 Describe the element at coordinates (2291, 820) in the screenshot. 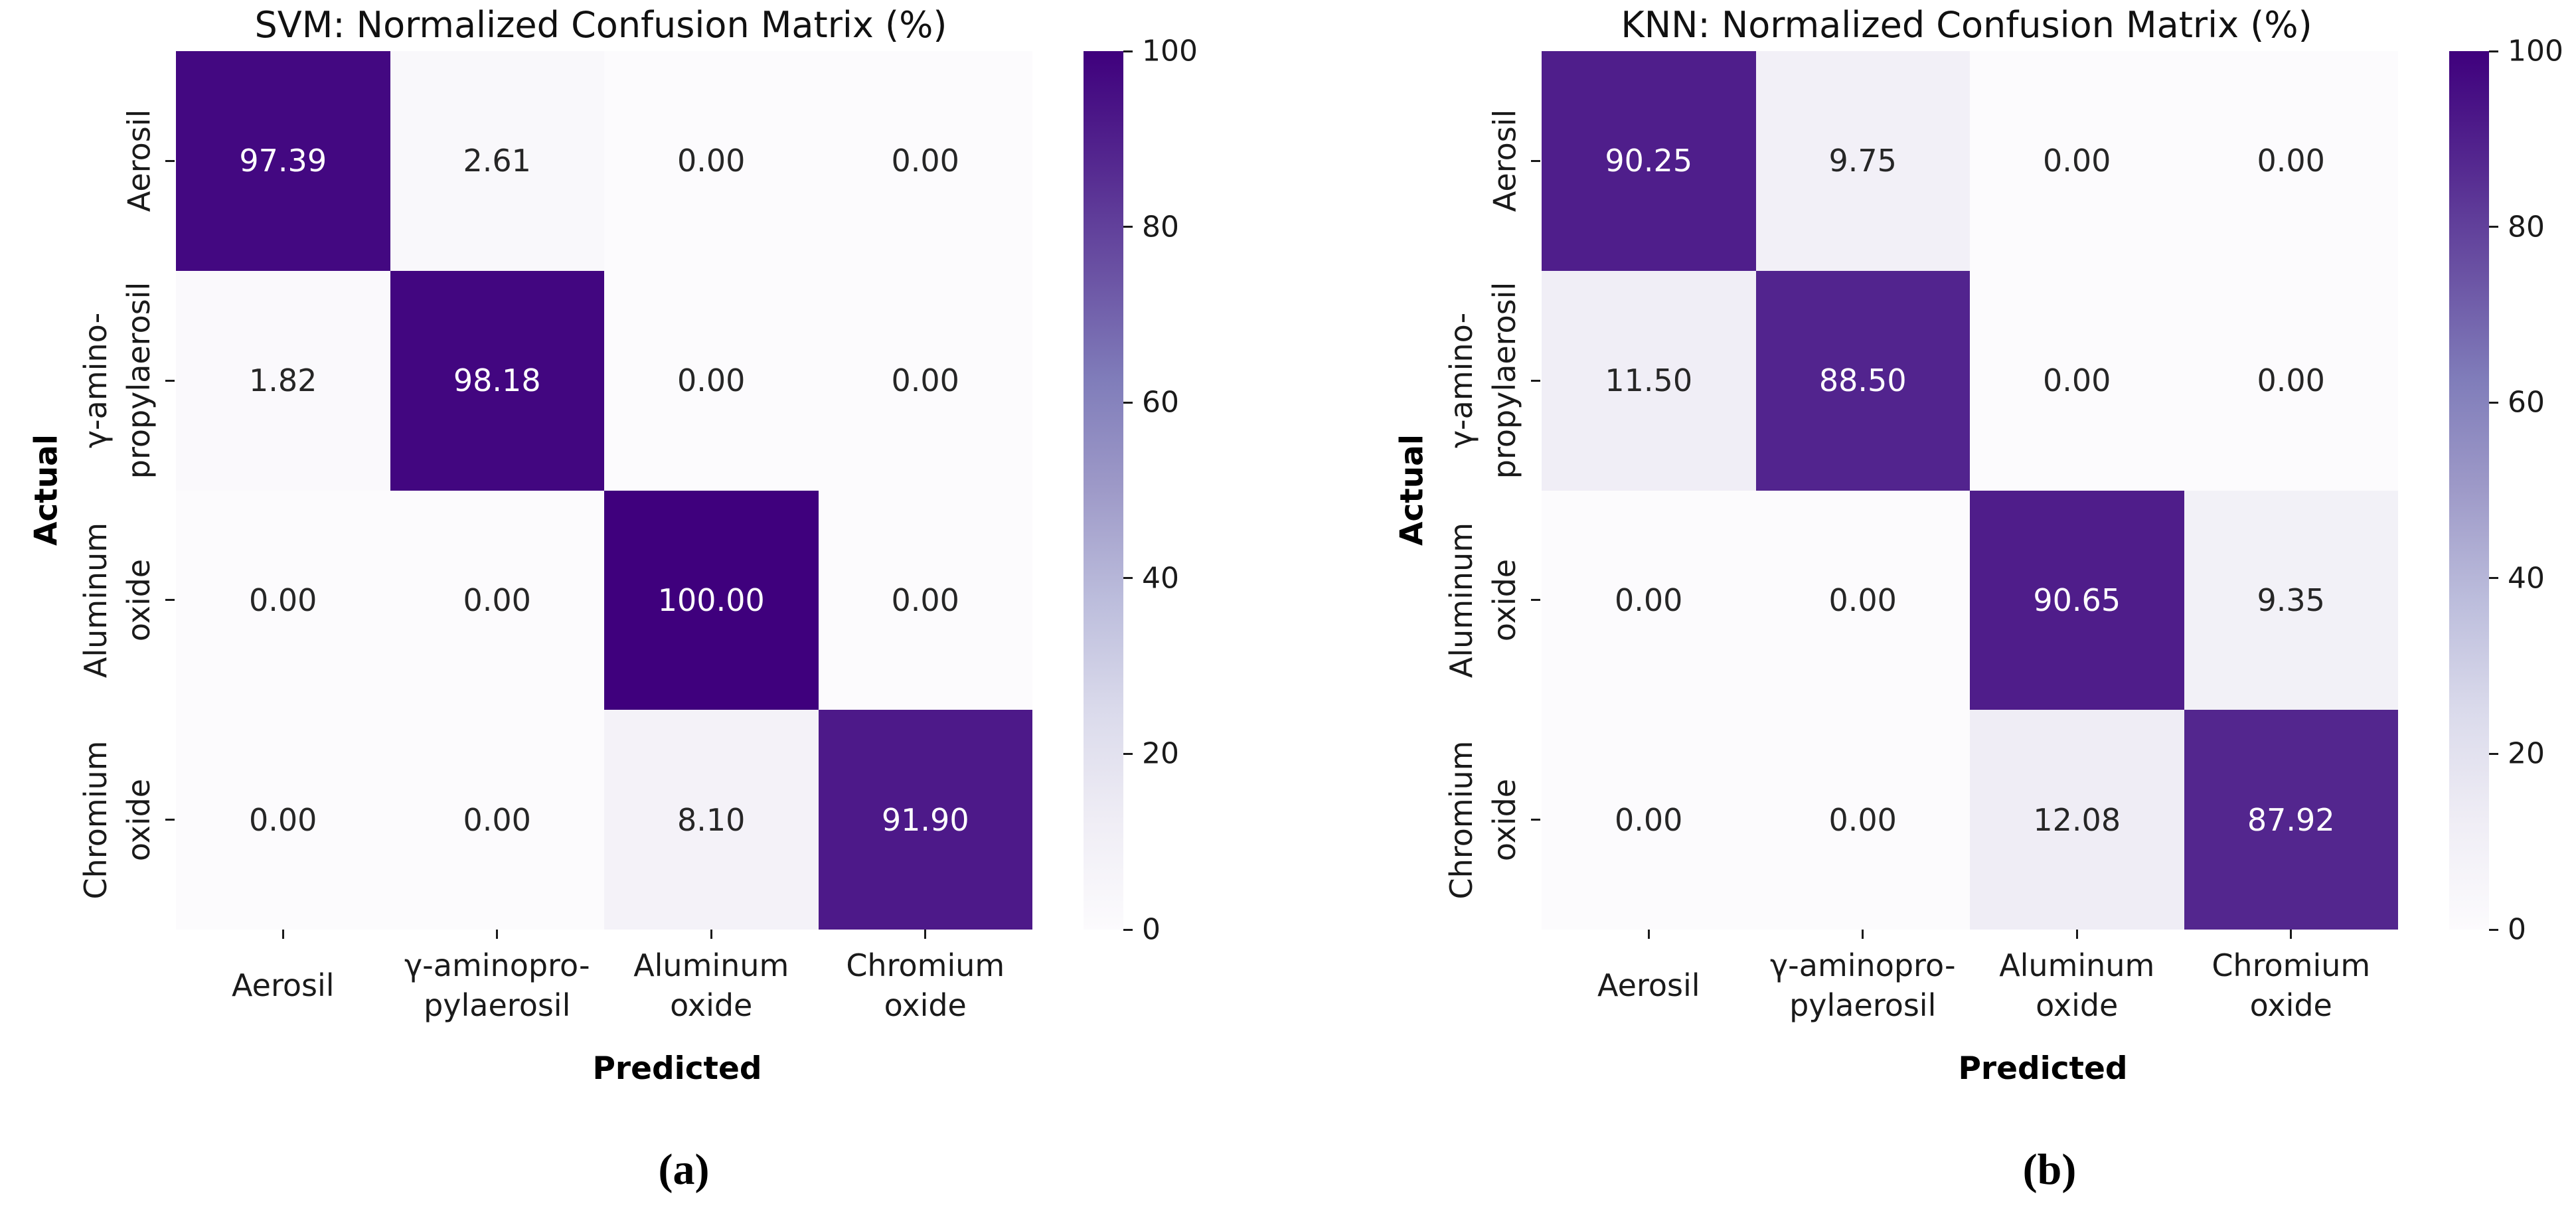

I see `matrix-cell: 87.92` at that location.